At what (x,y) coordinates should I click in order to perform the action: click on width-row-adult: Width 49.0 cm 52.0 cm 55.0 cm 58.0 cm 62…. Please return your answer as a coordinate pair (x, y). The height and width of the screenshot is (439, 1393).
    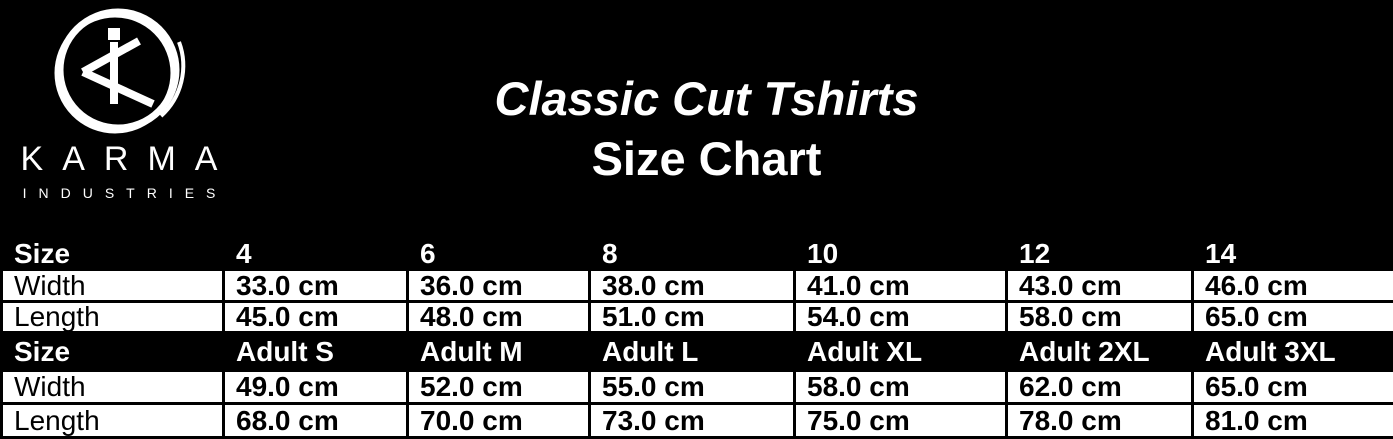
    Looking at the image, I should click on (696, 387).